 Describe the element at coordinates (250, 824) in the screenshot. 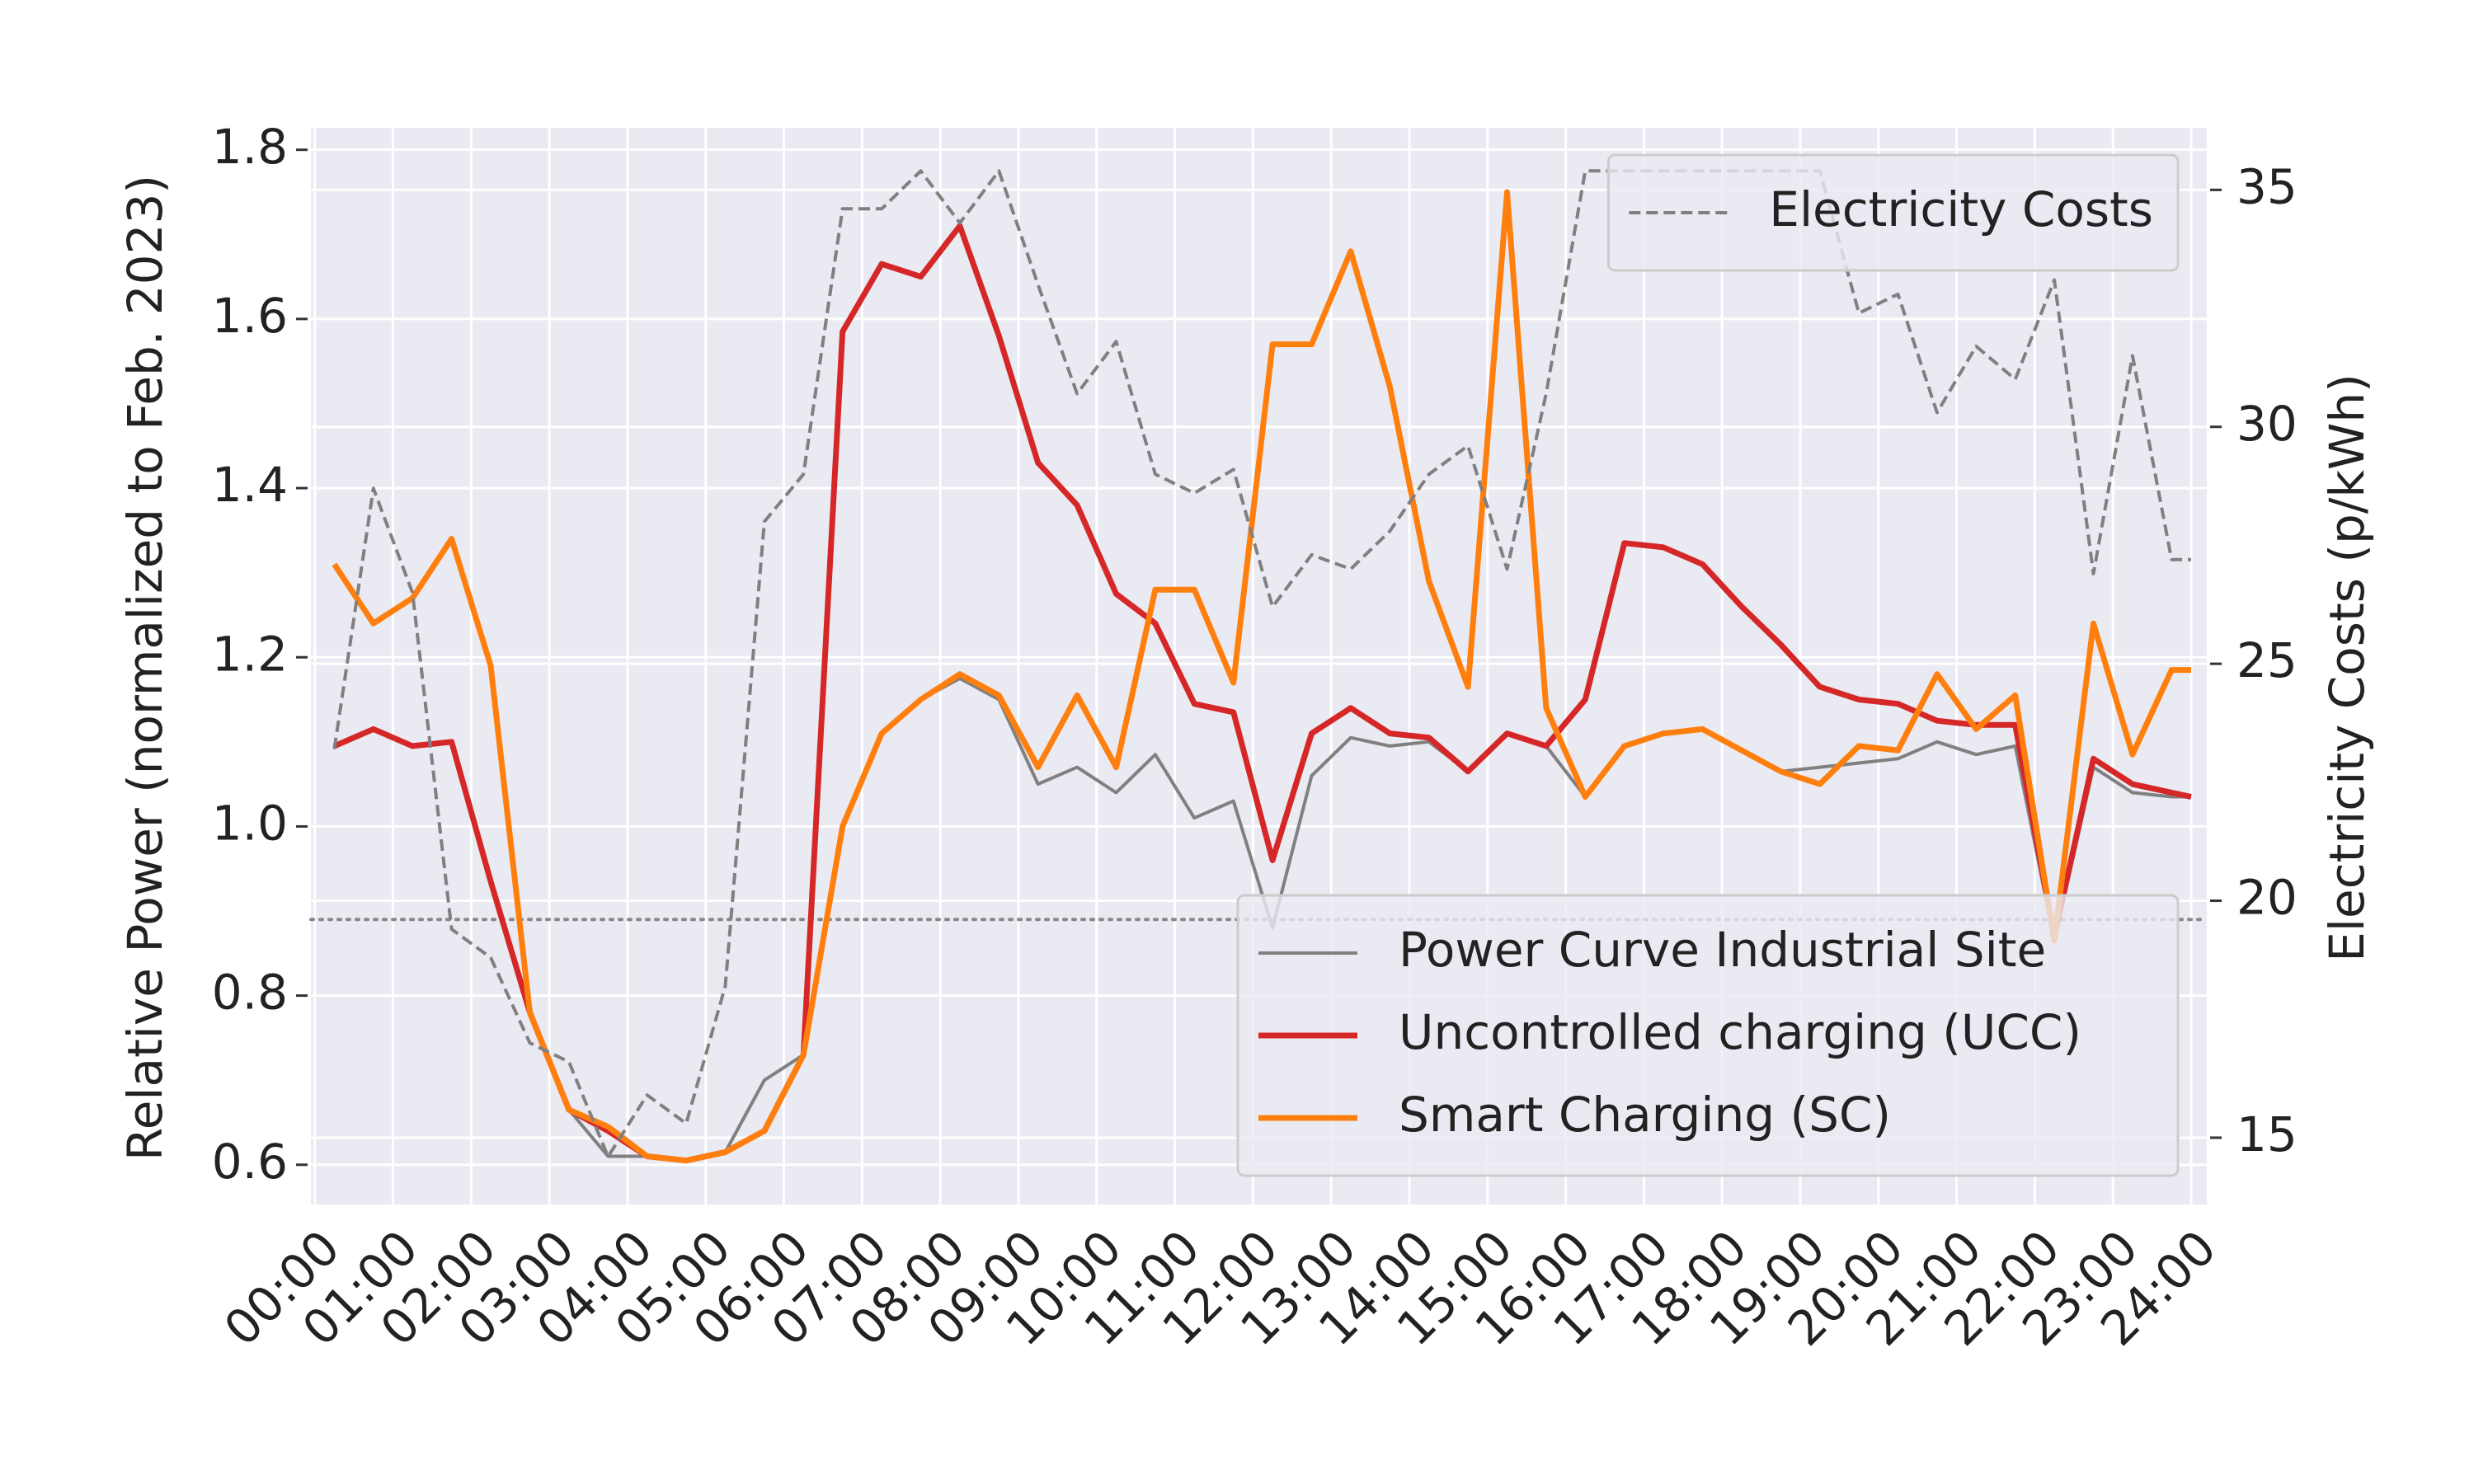

I see `y-tick-label: 1.0` at that location.